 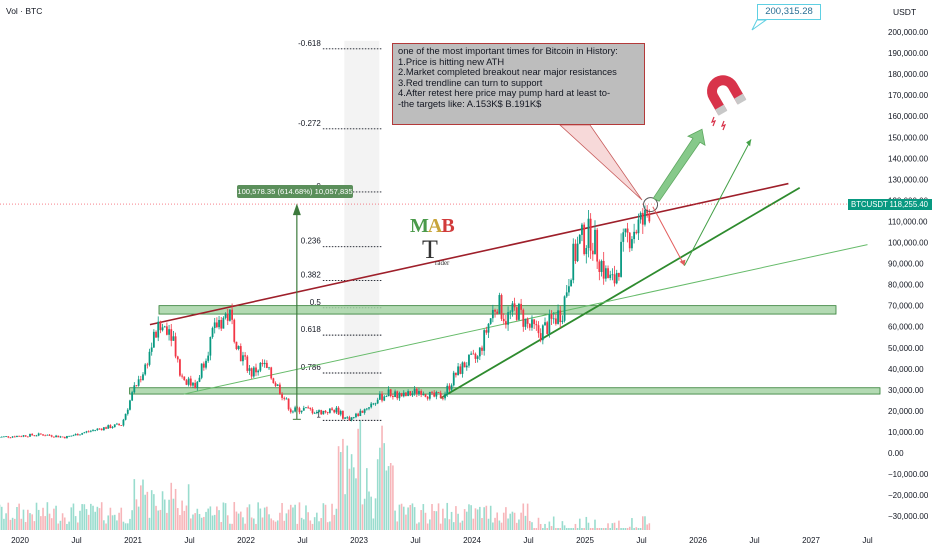 I want to click on retest-arrow-head, so click(x=682, y=262).